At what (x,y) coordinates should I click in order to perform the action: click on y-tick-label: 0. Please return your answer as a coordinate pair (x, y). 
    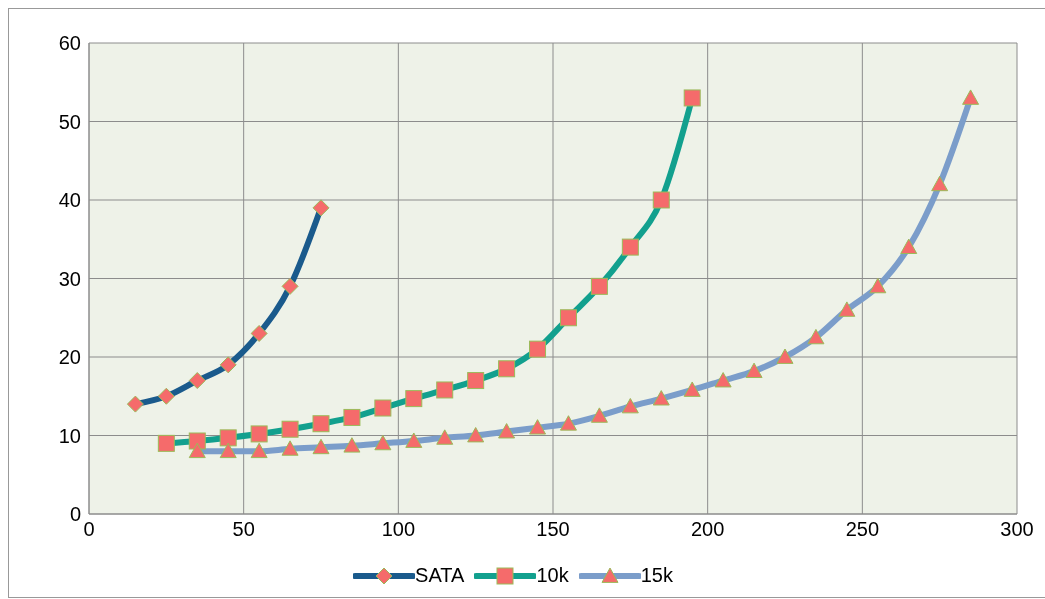
    Looking at the image, I should click on (75, 514).